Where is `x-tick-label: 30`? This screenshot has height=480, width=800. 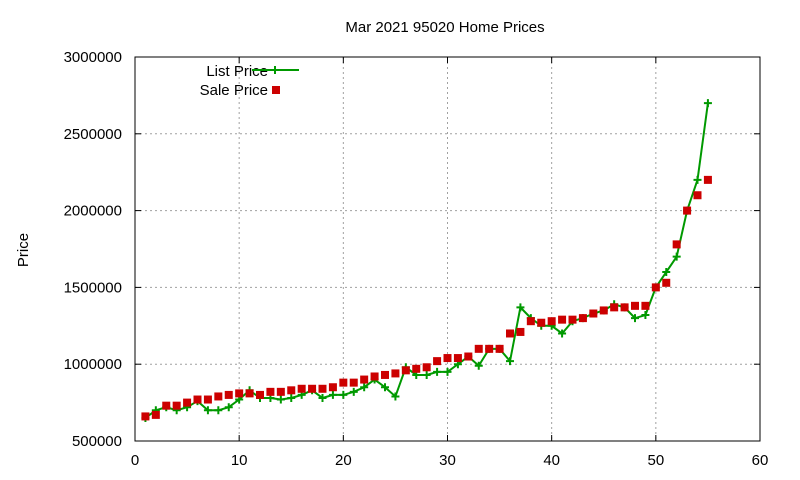 x-tick-label: 30 is located at coordinates (447, 460).